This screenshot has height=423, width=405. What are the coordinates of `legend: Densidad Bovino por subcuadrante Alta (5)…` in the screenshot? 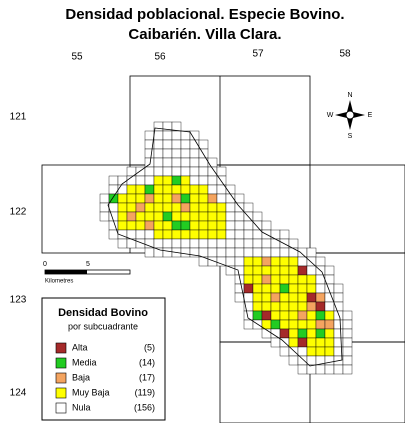 It's located at (103, 359).